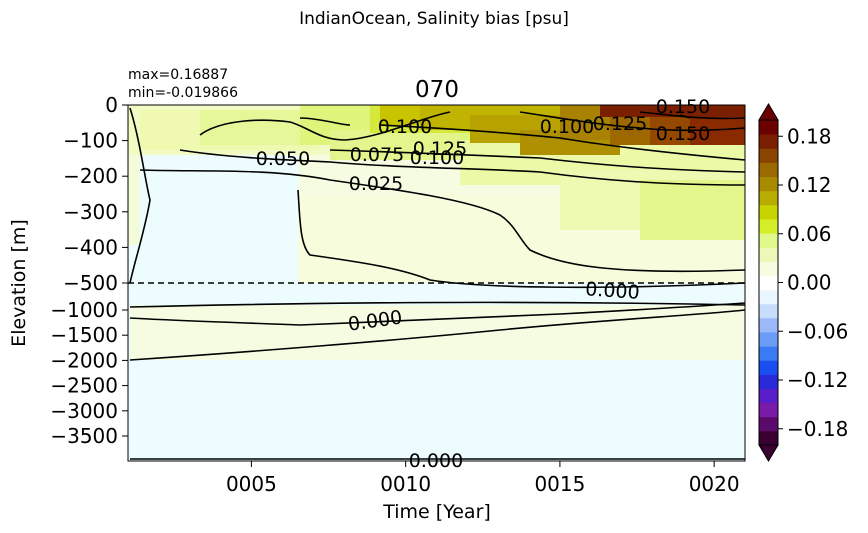  I want to click on x-tick-label: 0020, so click(714, 484).